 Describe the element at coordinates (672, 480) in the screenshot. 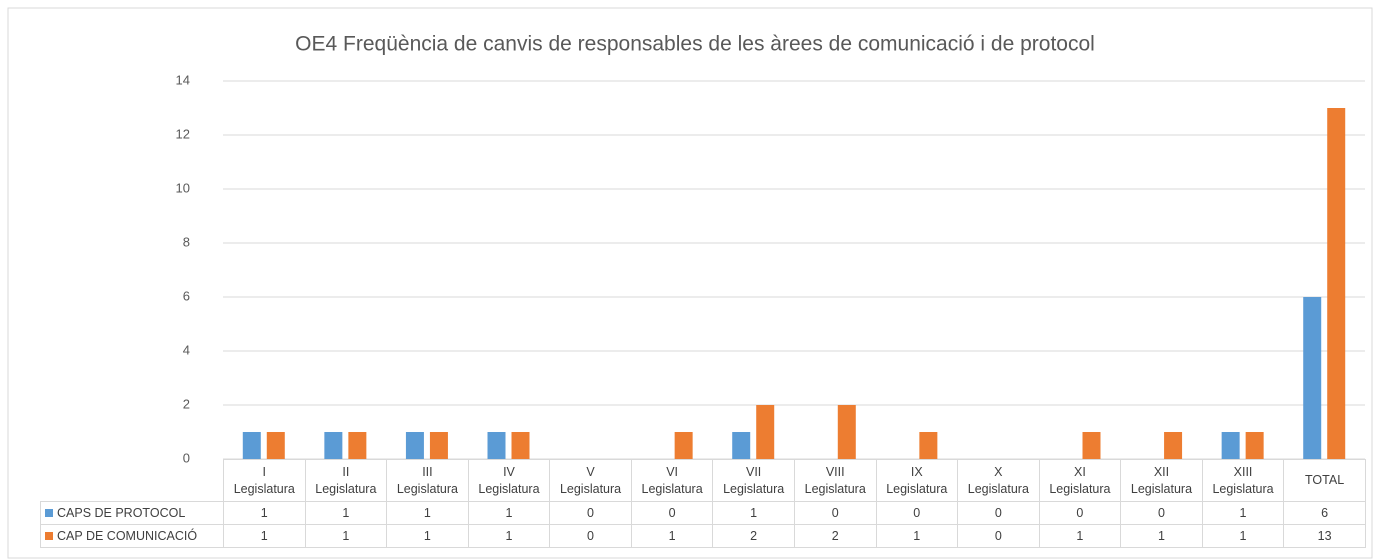

I see `x-tick-label: VI Legislatura` at that location.